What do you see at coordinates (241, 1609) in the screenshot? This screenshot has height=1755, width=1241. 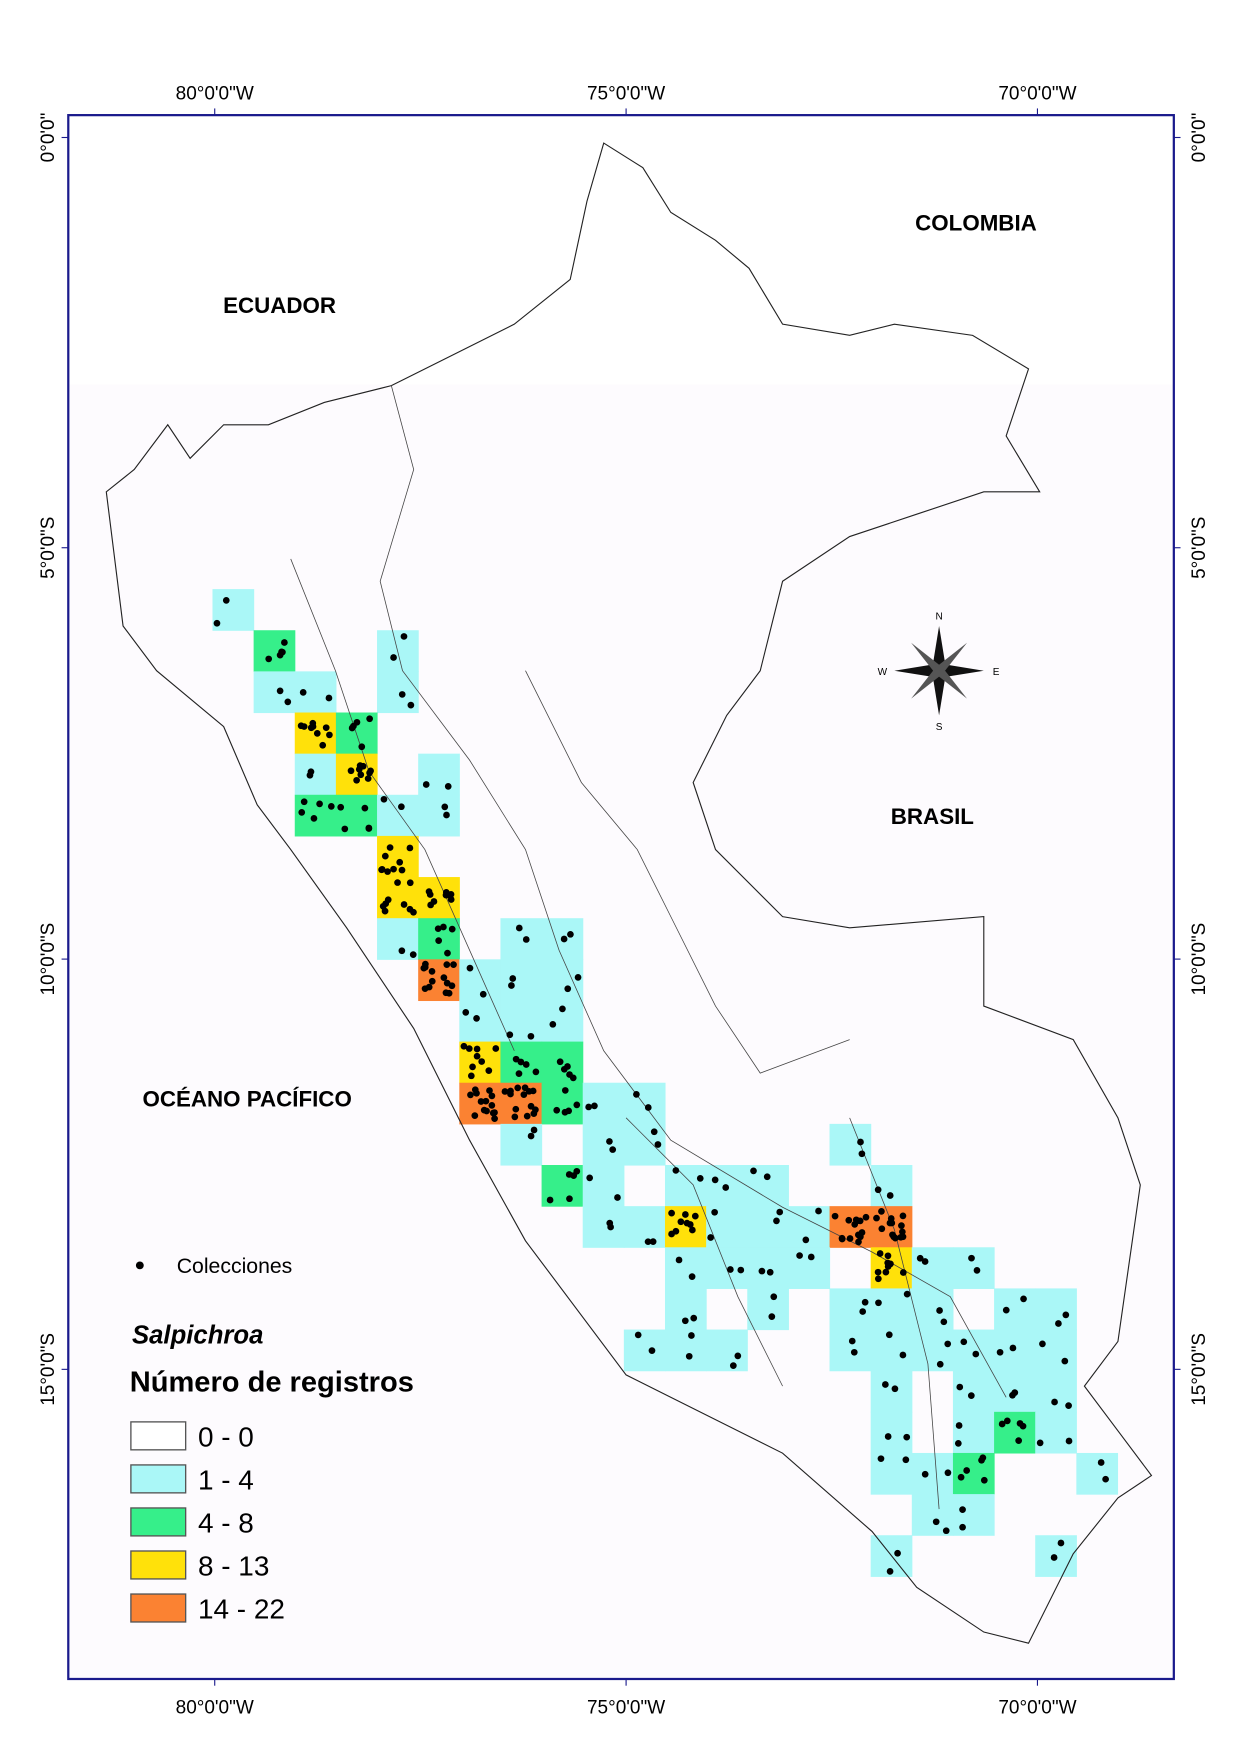 I see `legend-label: 14 - 22` at bounding box center [241, 1609].